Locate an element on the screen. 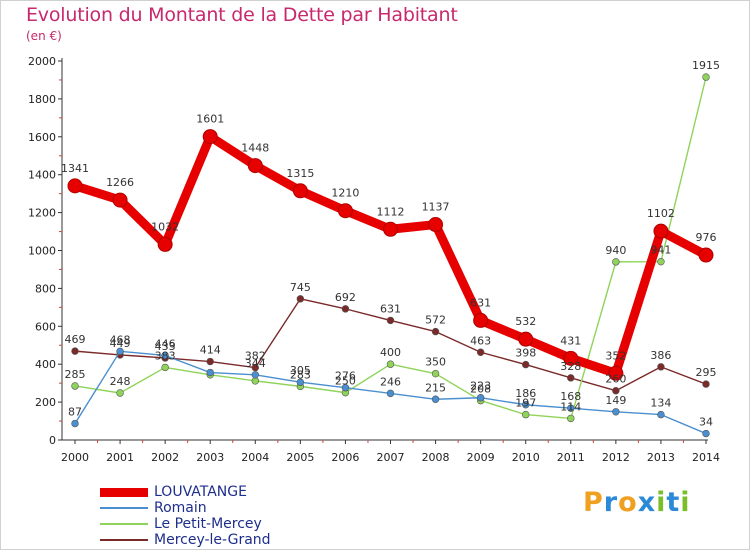  data-label-romain: 276 is located at coordinates (345, 376).